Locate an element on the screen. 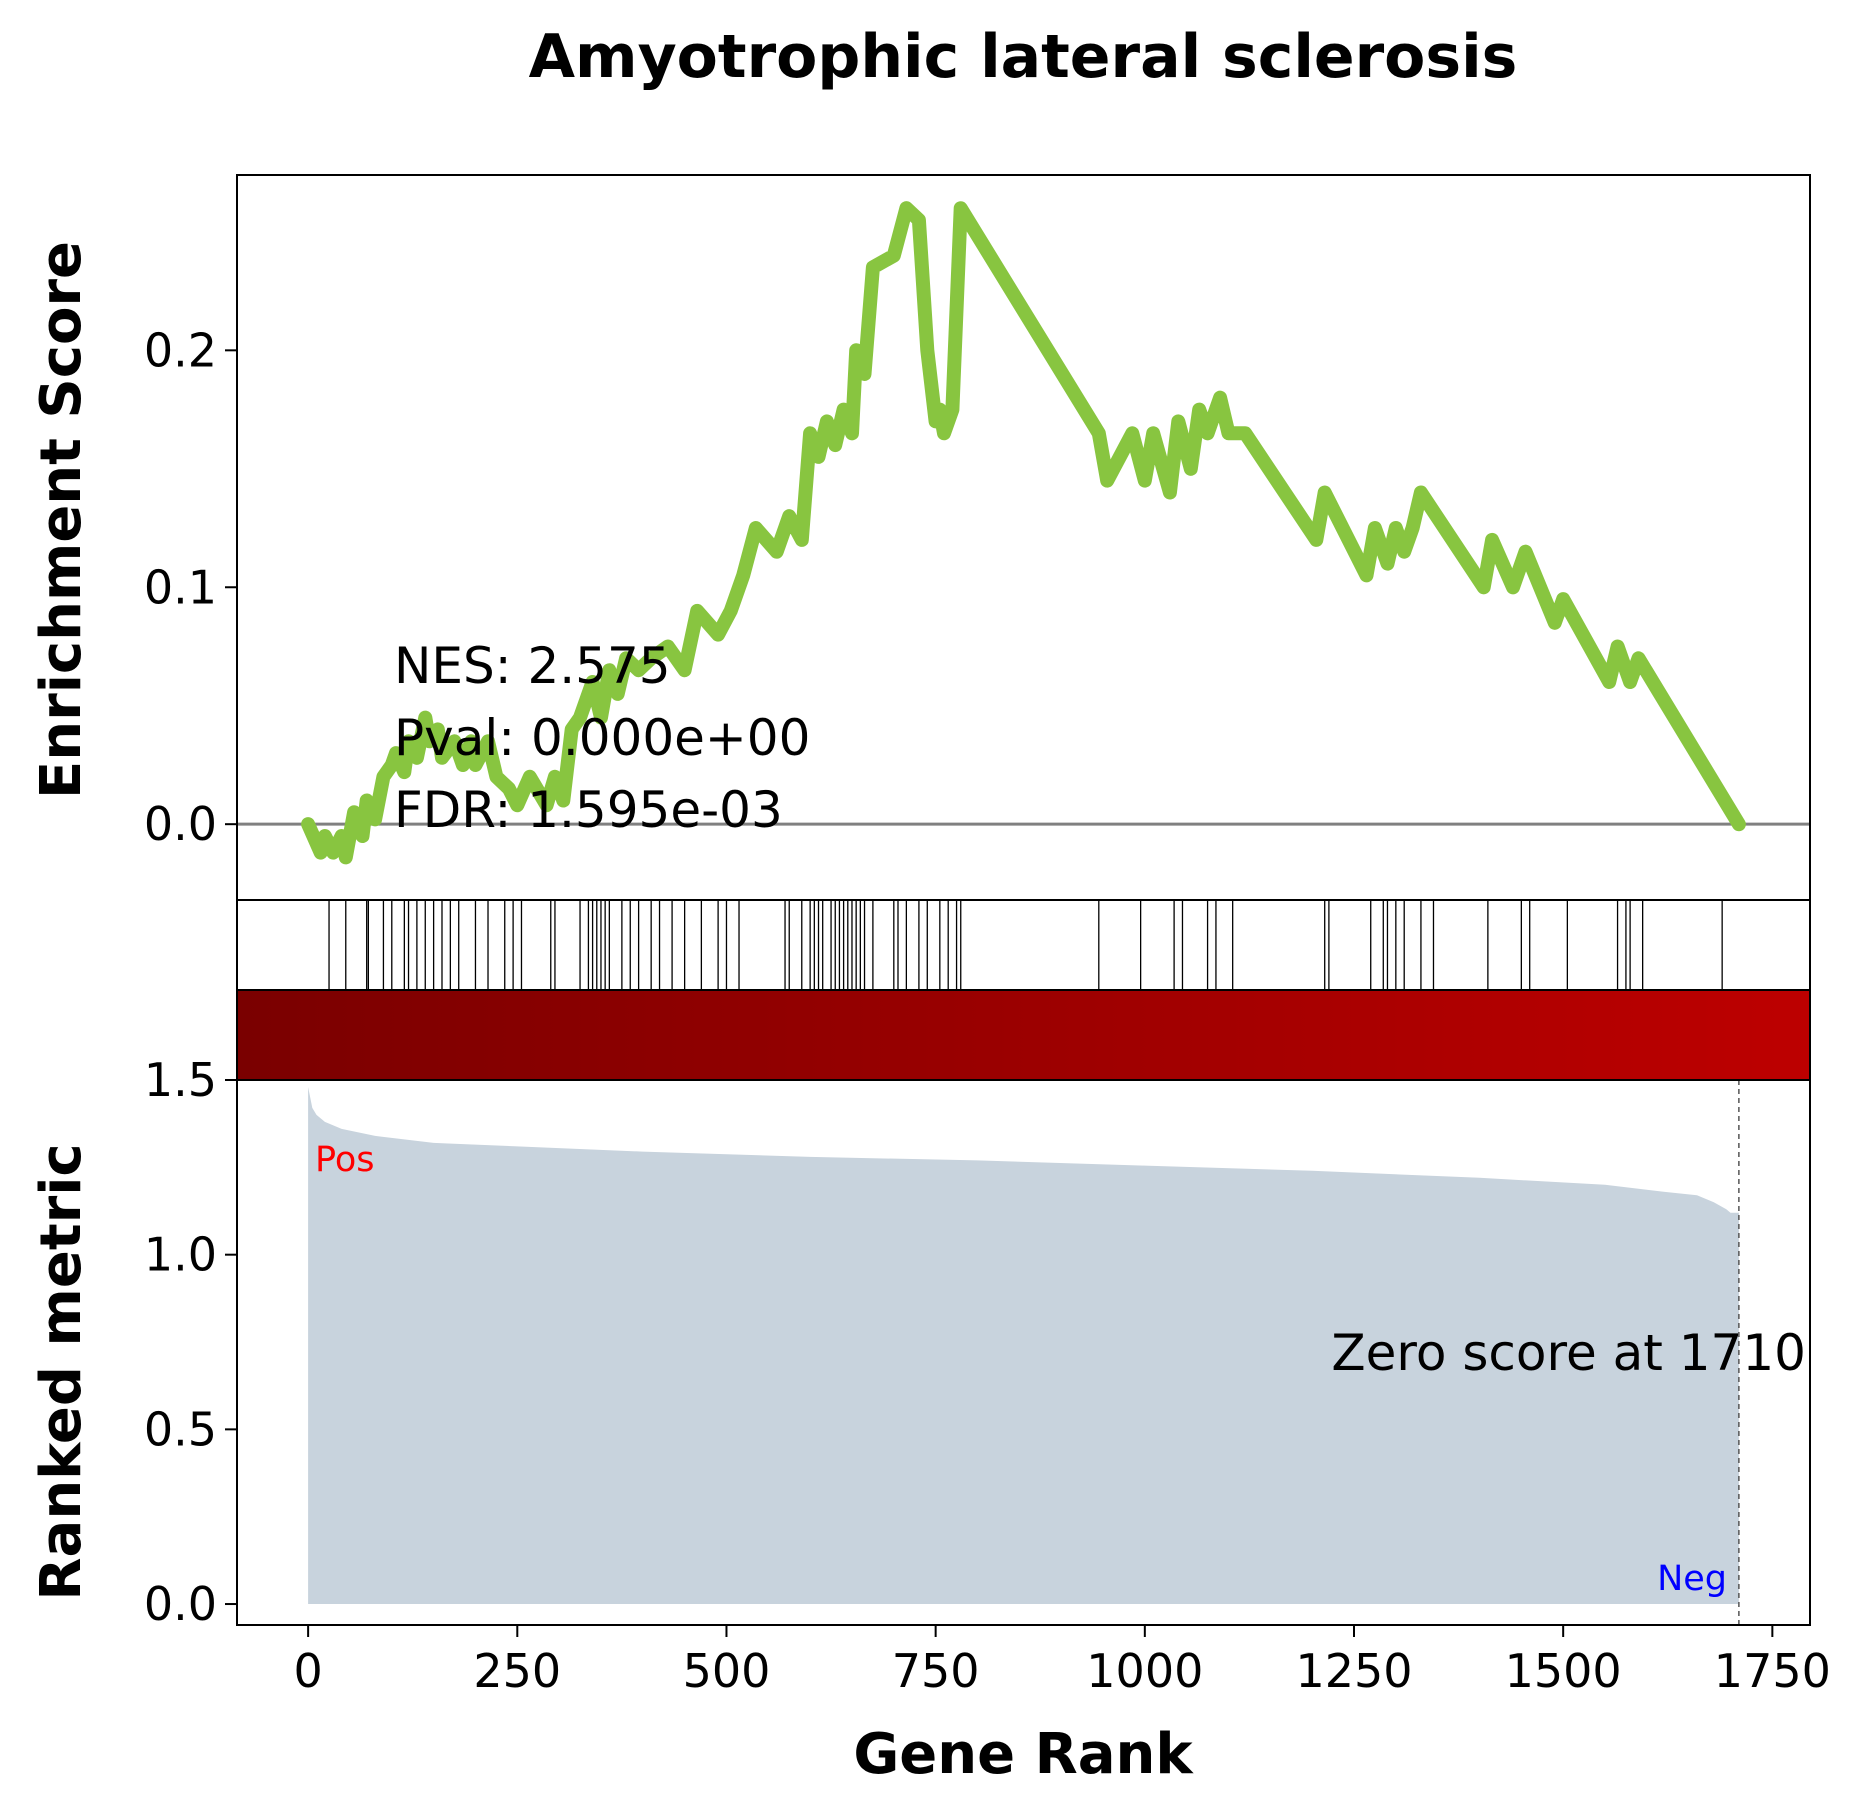 The height and width of the screenshot is (1812, 1861). es-tick-label: 0.1 is located at coordinates (180, 587).